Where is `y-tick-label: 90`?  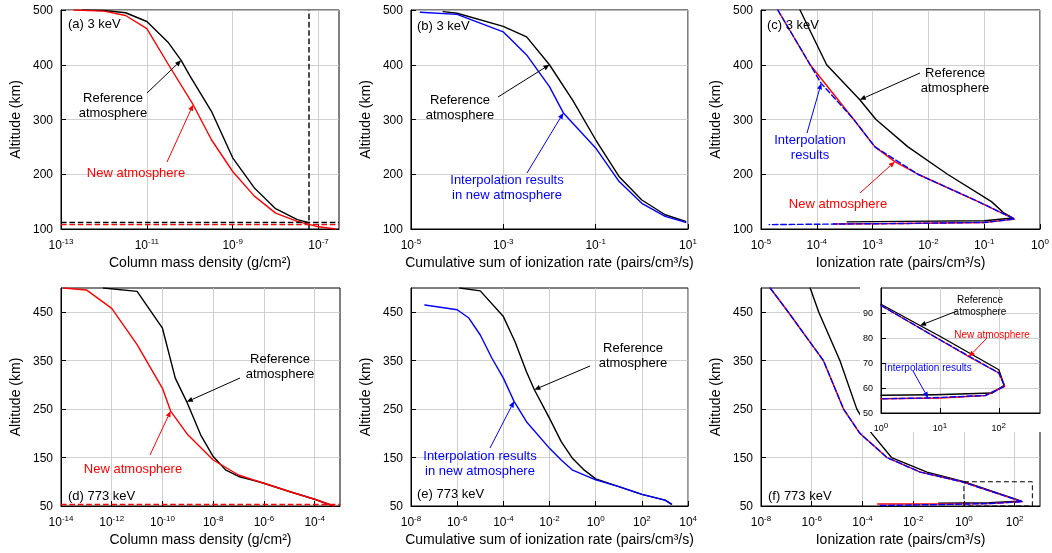
y-tick-label: 90 is located at coordinates (868, 313).